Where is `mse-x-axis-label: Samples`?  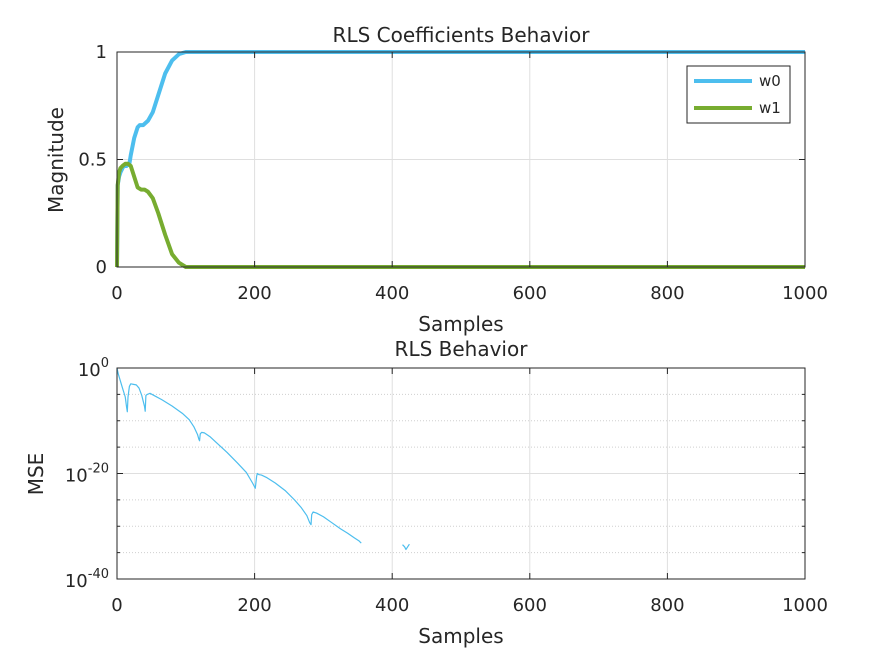 mse-x-axis-label: Samples is located at coordinates (460, 636).